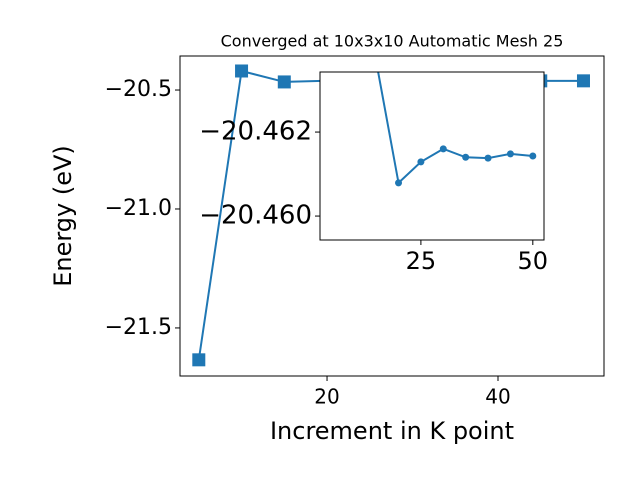  Describe the element at coordinates (497, 397) in the screenshot. I see `x-tick-label: 40` at that location.